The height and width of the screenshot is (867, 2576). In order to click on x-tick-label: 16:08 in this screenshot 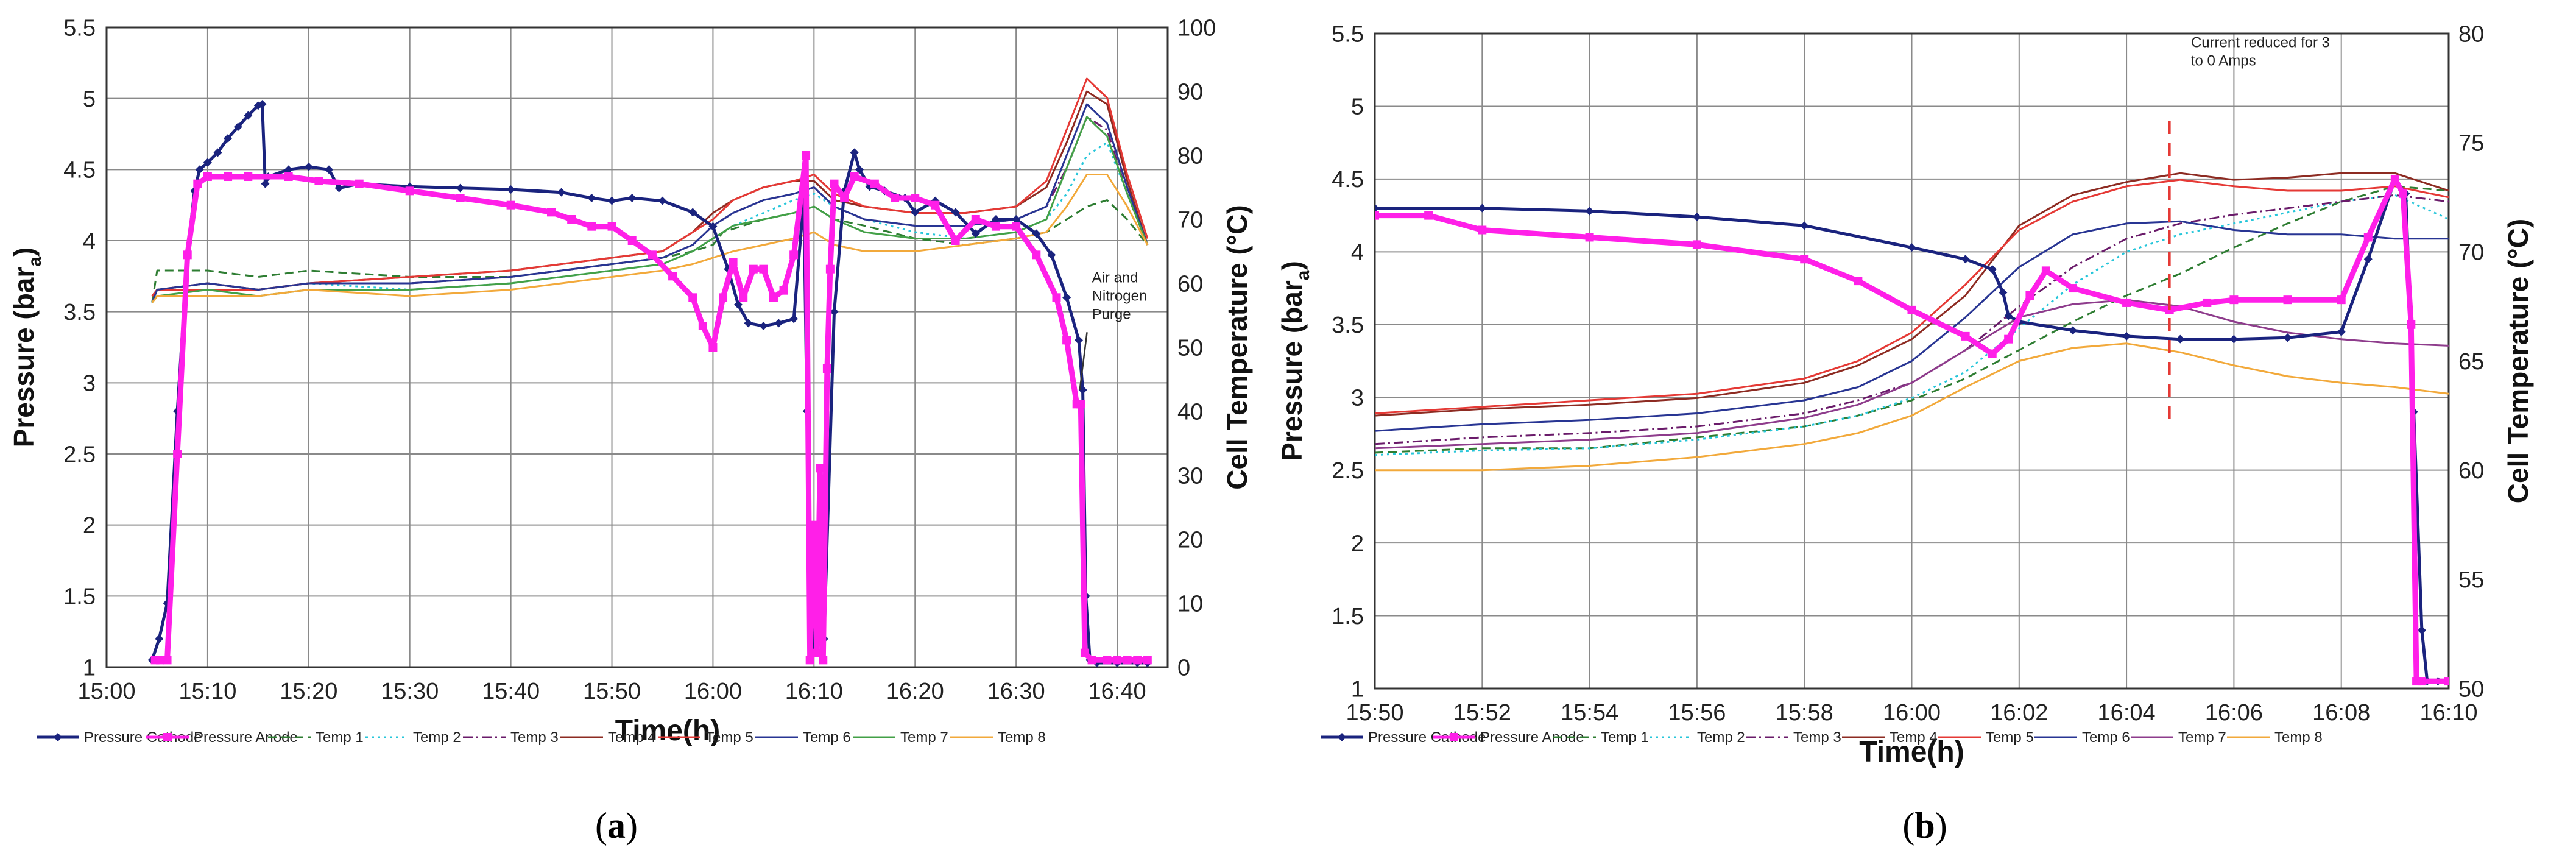, I will do `click(2341, 713)`.